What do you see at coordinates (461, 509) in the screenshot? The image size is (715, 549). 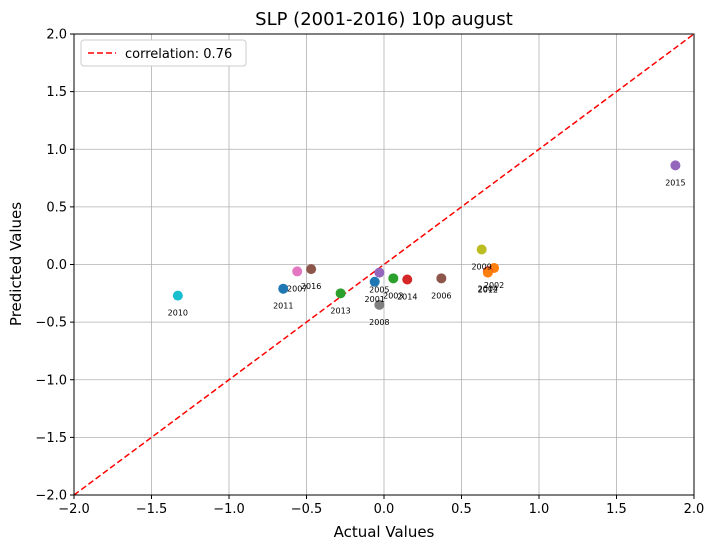 I see `x-tick-label: 0.5` at bounding box center [461, 509].